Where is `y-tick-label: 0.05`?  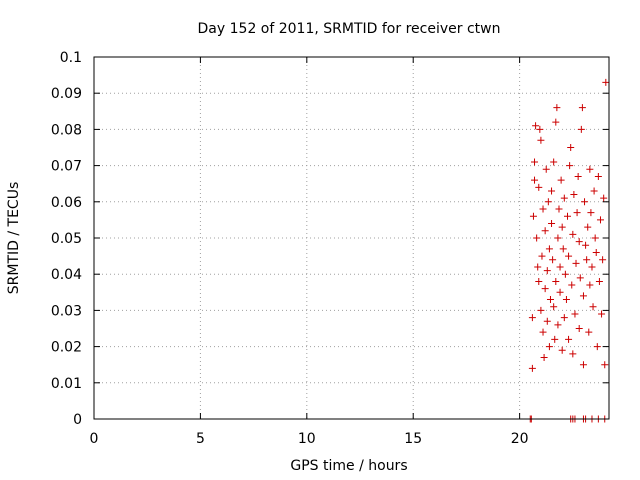 y-tick-label: 0.05 is located at coordinates (66, 239).